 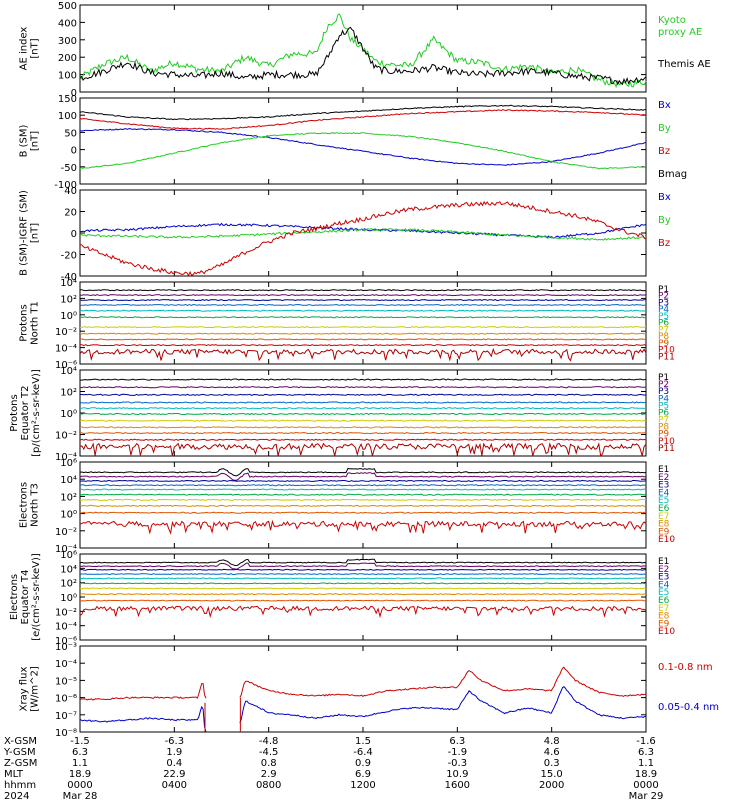 What do you see at coordinates (268, 785) in the screenshot?
I see `x-axis-value: 0800` at bounding box center [268, 785].